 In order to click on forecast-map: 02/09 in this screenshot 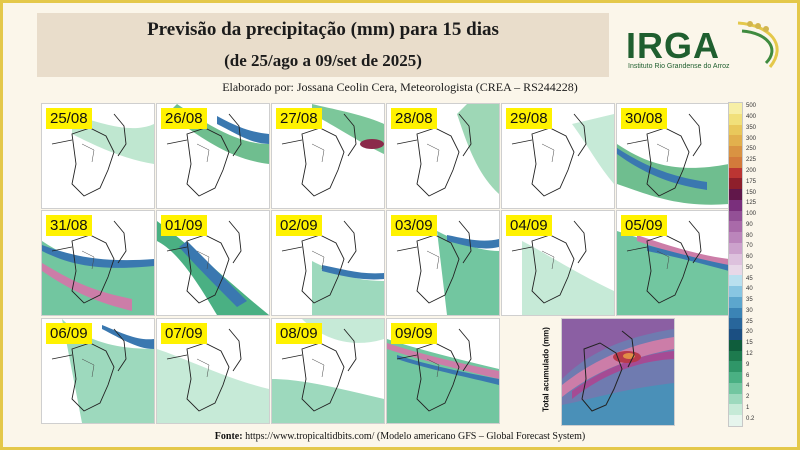, I will do `click(328, 263)`.